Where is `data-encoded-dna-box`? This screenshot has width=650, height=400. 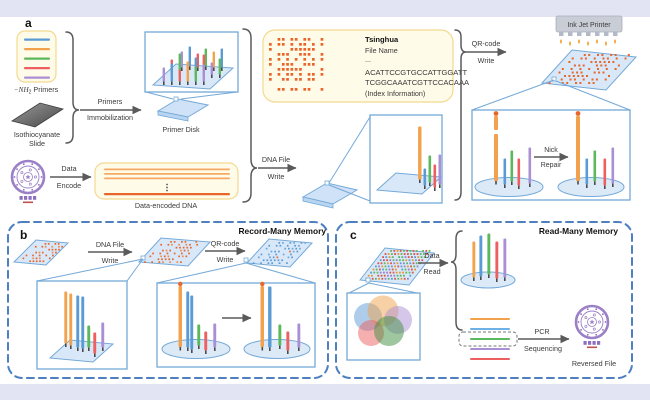
data-encoded-dna-box is located at coordinates (166, 181).